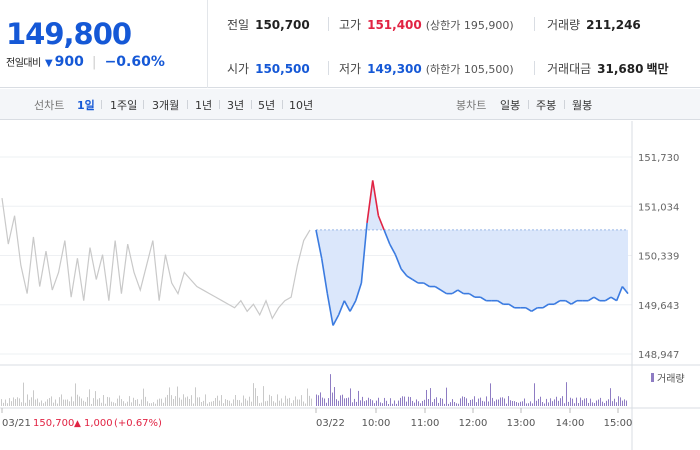 The height and width of the screenshot is (450, 700). I want to click on stat-label: 고가, so click(350, 25).